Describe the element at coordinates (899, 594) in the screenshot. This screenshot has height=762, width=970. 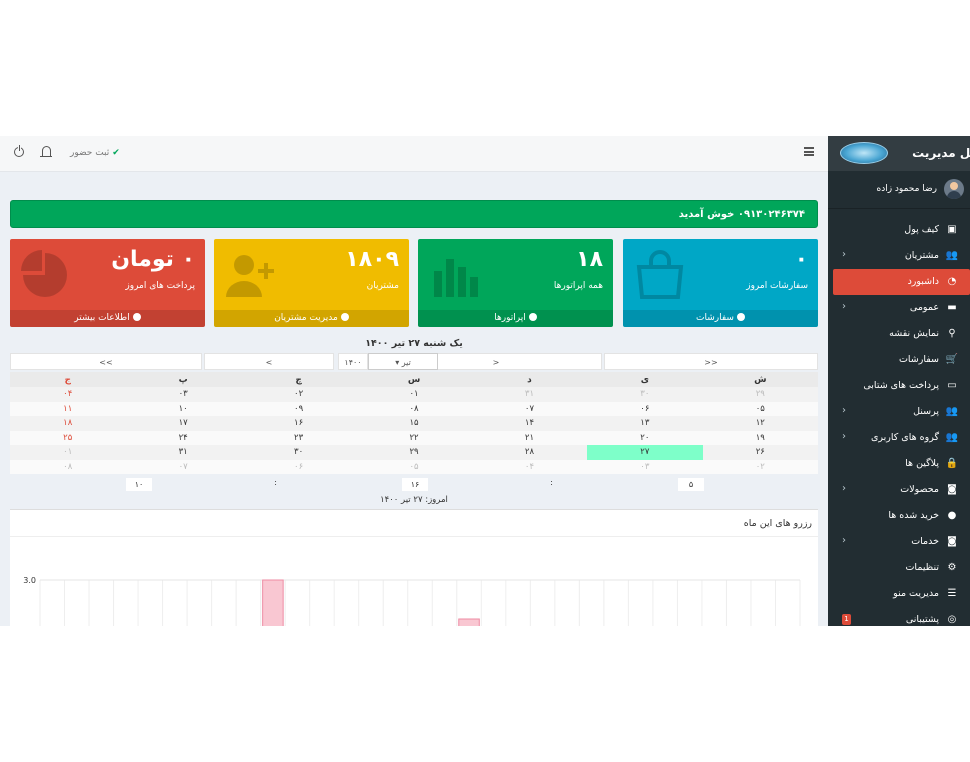
I see `sidebar-item: ☰ مدیریت منو` at that location.